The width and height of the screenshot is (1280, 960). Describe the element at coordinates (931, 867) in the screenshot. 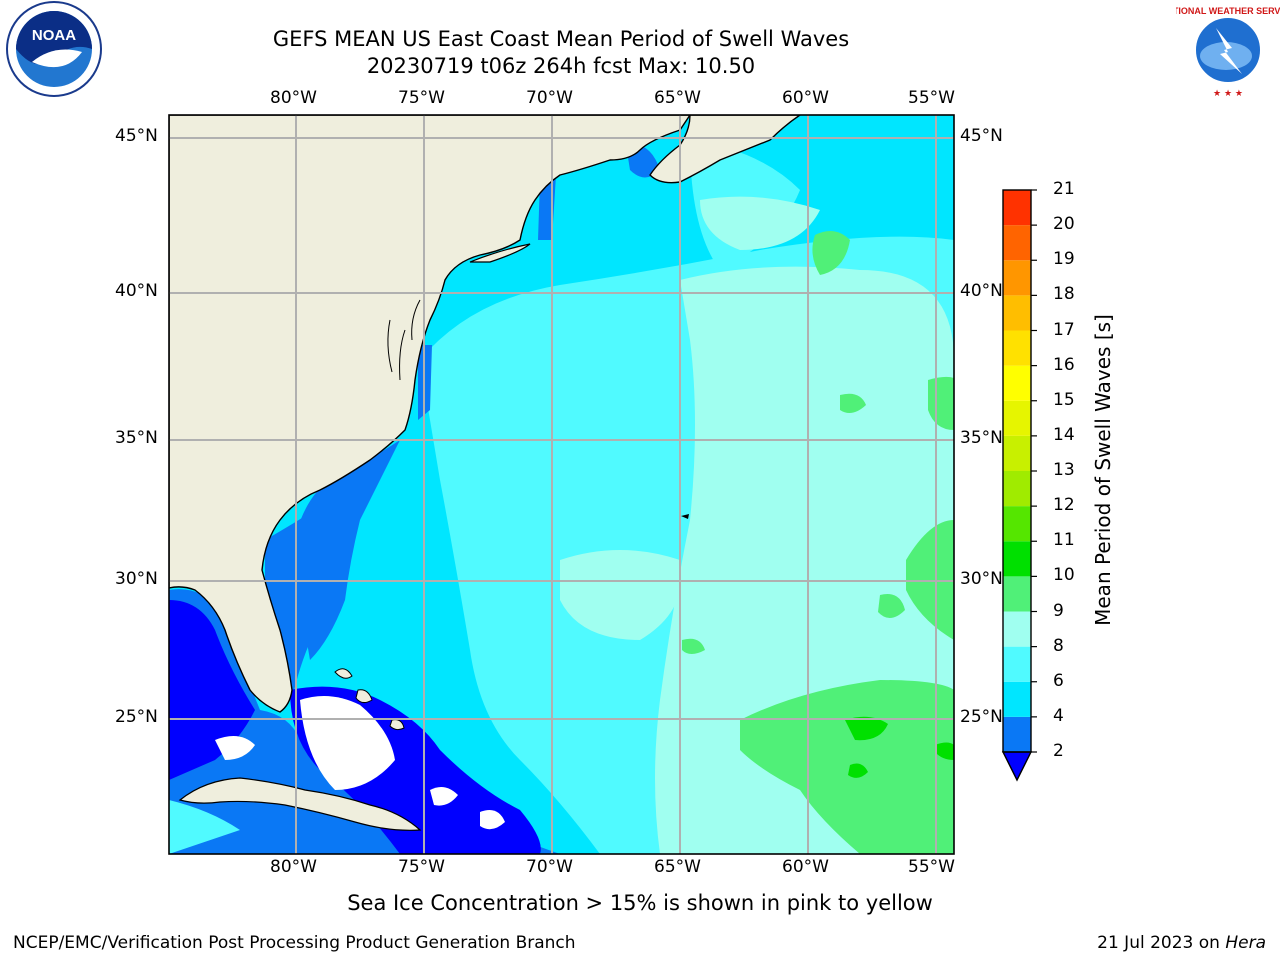

I see `lon-label-bottom: 55°W` at that location.